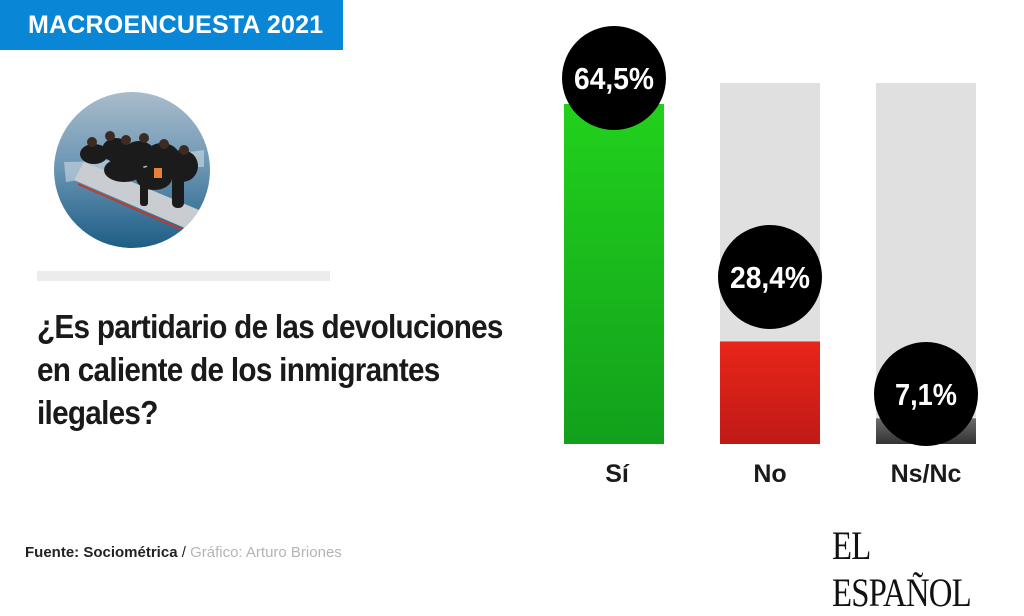 The height and width of the screenshot is (616, 1024). Describe the element at coordinates (171, 25) in the screenshot. I see `survey-badge: MACROENCUESTA 2021` at that location.